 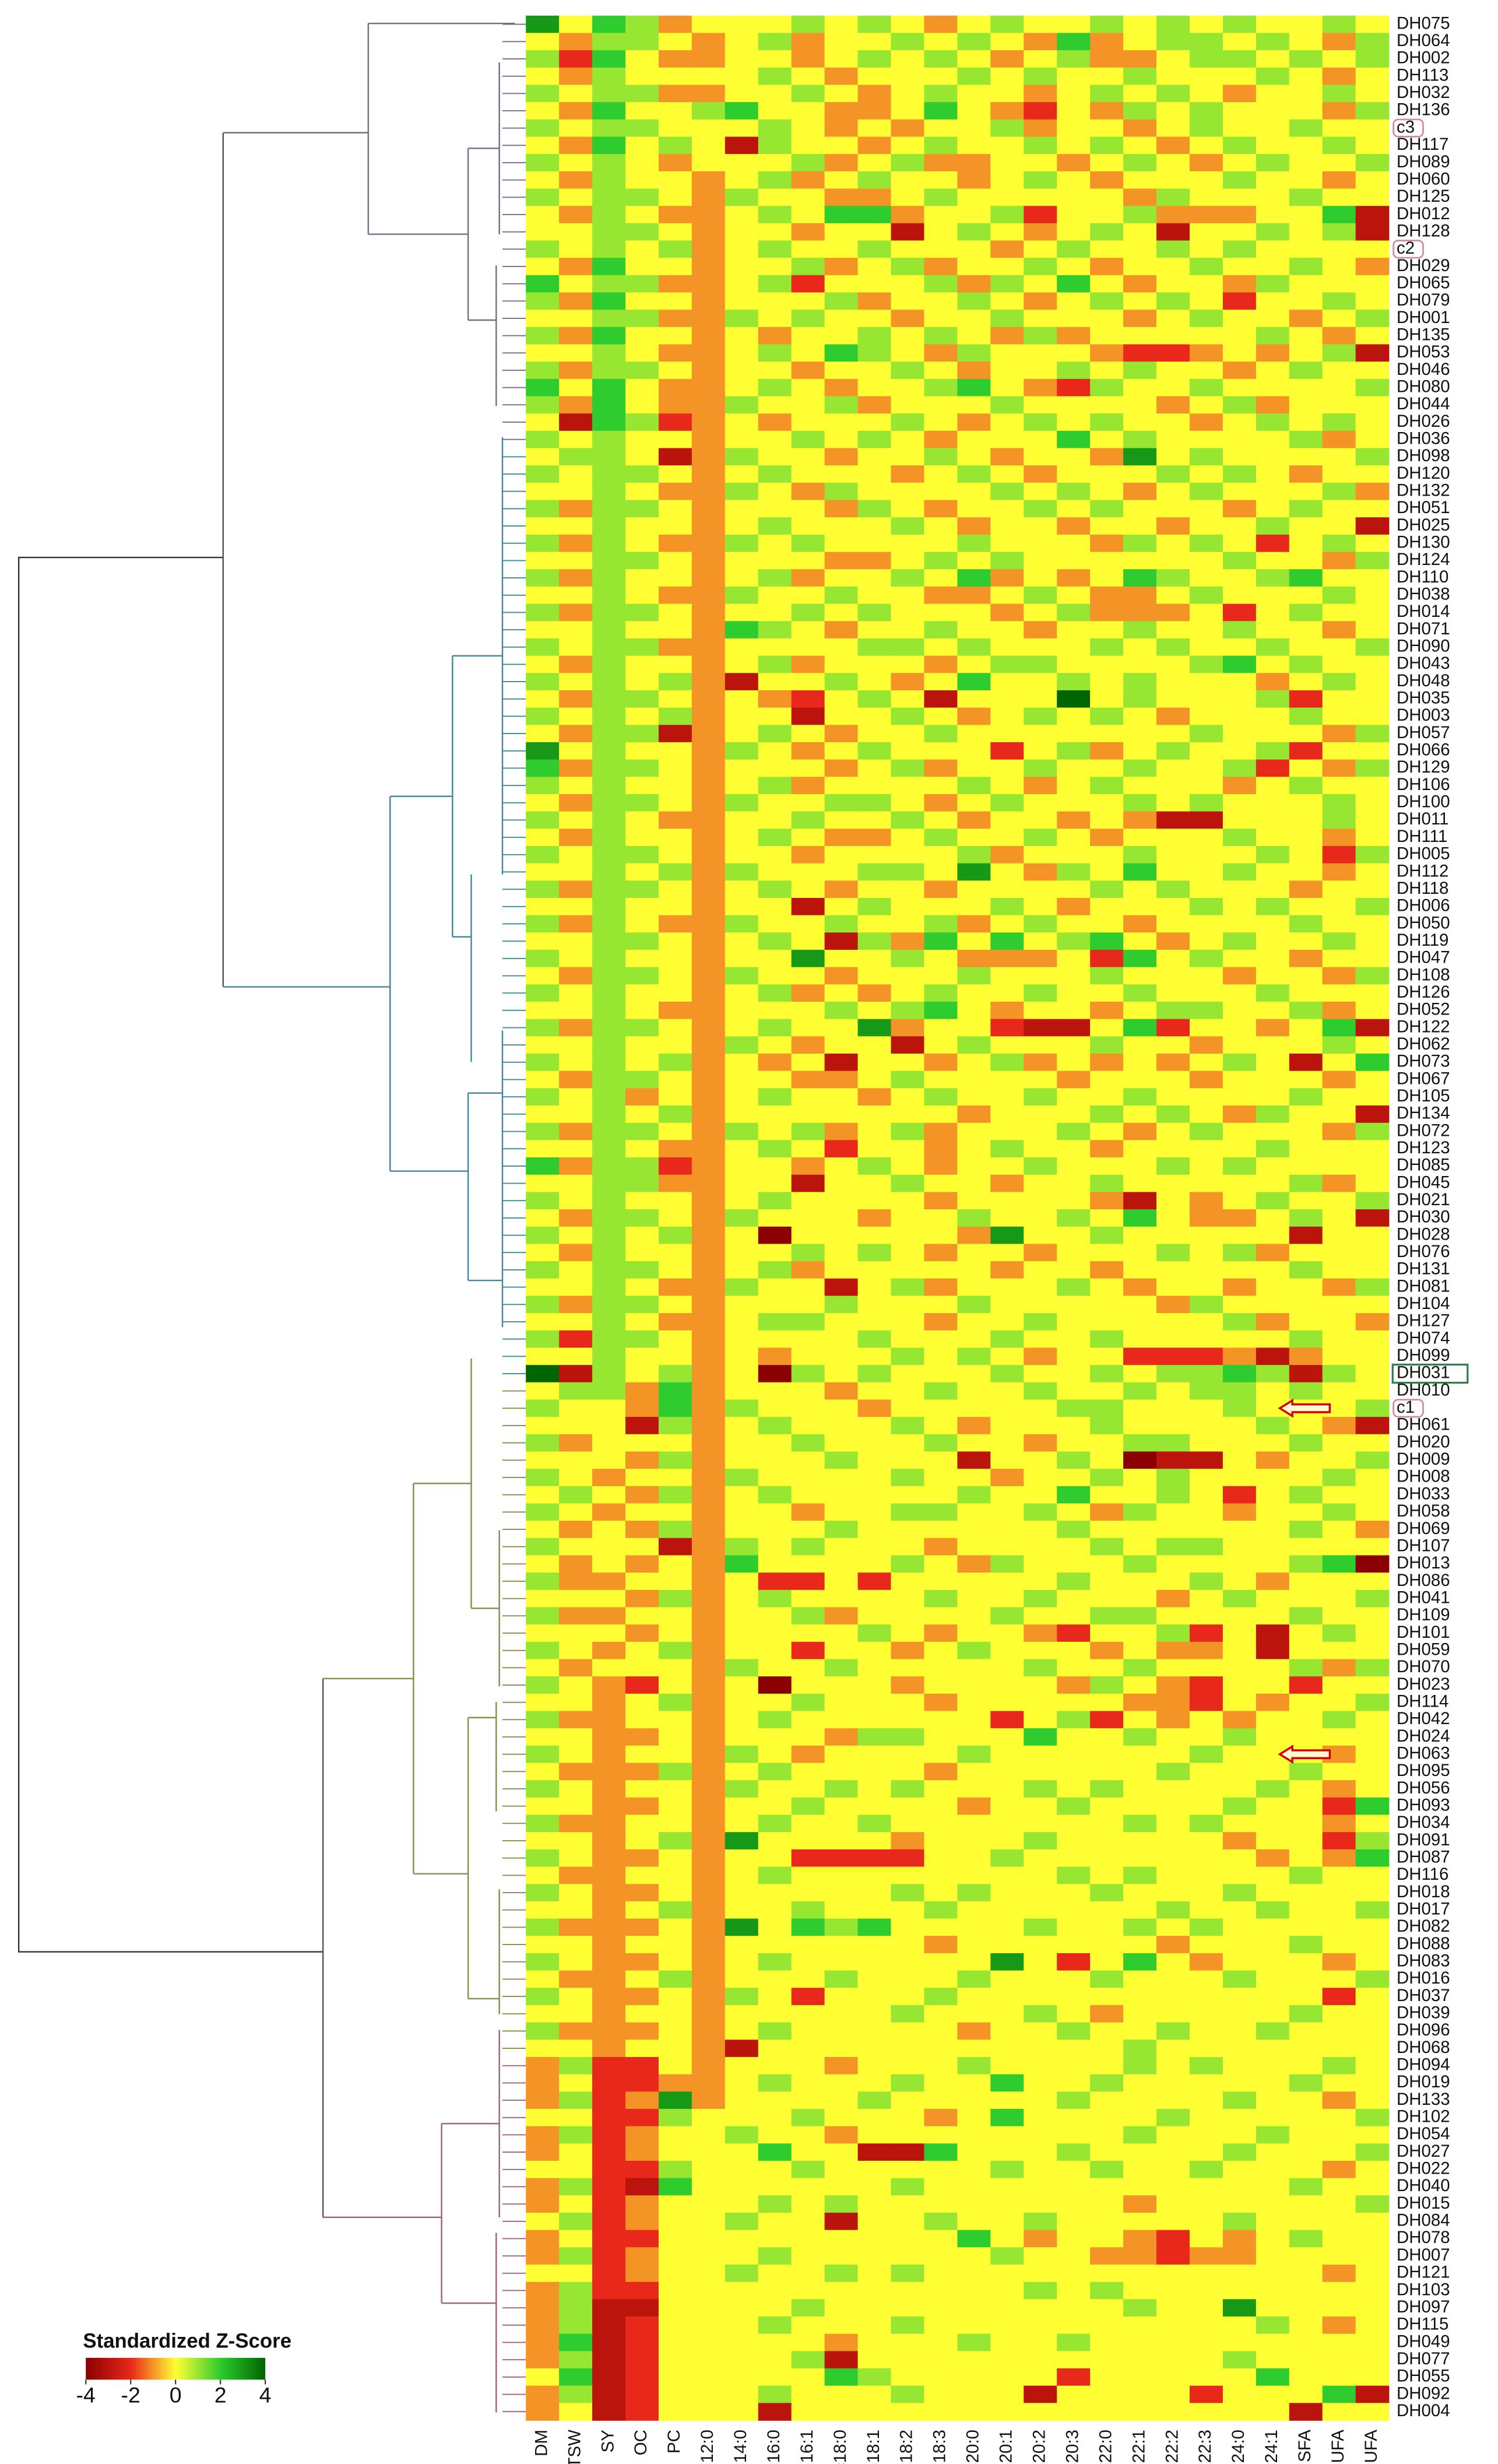 What do you see at coordinates (1423, 1685) in the screenshot?
I see `row-label: DH023` at bounding box center [1423, 1685].